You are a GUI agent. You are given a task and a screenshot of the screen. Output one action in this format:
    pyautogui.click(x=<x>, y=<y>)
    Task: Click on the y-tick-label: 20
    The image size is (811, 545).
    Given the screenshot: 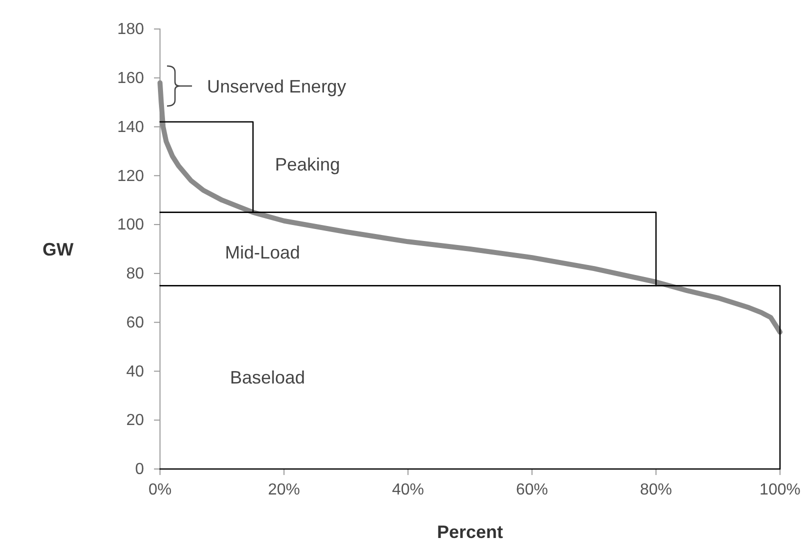 What is the action you would take?
    pyautogui.click(x=135, y=421)
    